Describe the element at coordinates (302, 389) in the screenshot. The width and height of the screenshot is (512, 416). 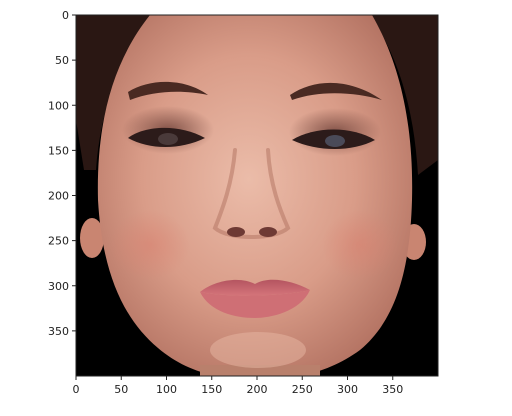
I see `x-tick-label: 250` at that location.